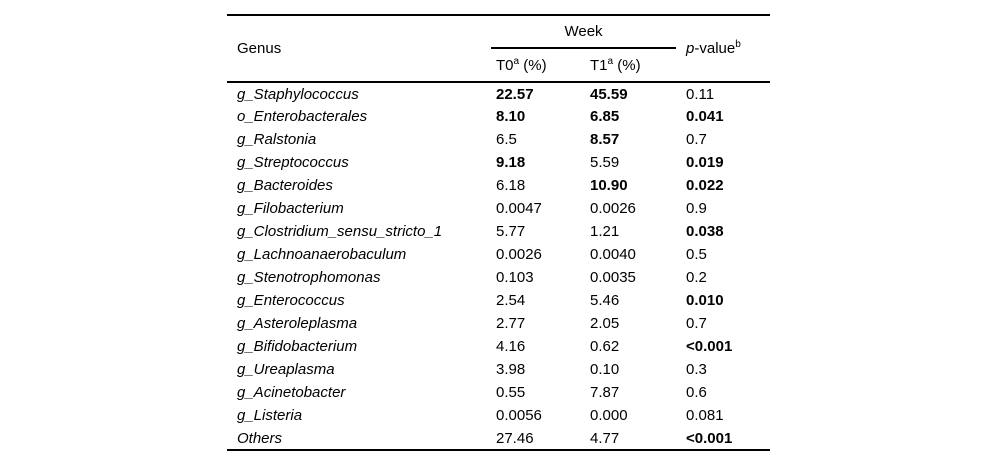 This screenshot has height=471, width=1000. What do you see at coordinates (696, 277) in the screenshot?
I see `p-value-cell: 0.2` at bounding box center [696, 277].